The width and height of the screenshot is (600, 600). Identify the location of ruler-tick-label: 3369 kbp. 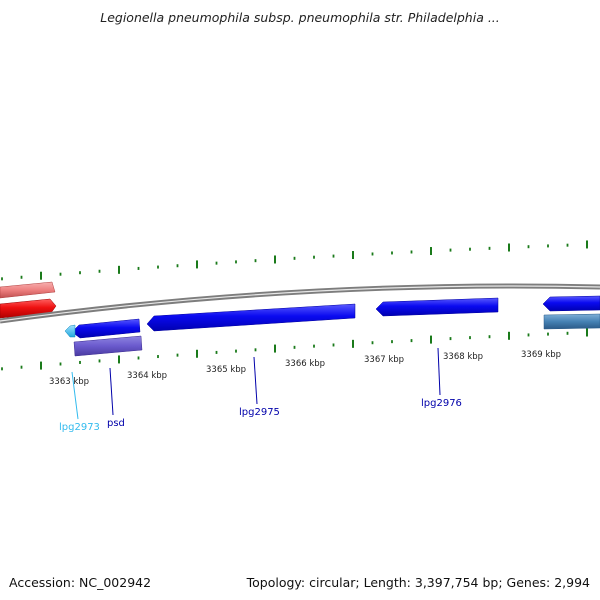
(541, 355).